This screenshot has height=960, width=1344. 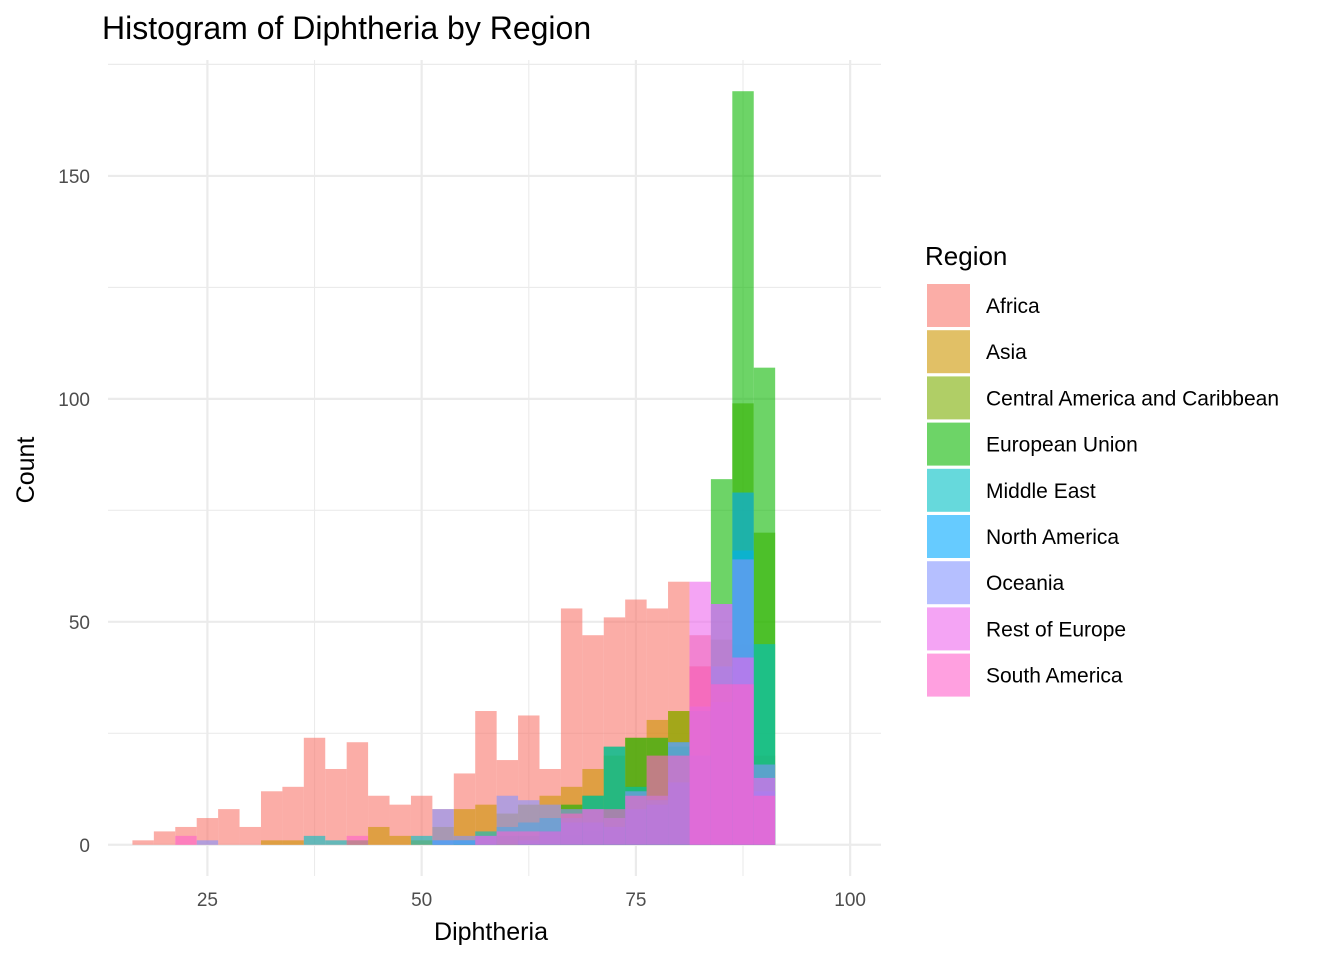 I want to click on legend-title: Region, so click(x=966, y=256).